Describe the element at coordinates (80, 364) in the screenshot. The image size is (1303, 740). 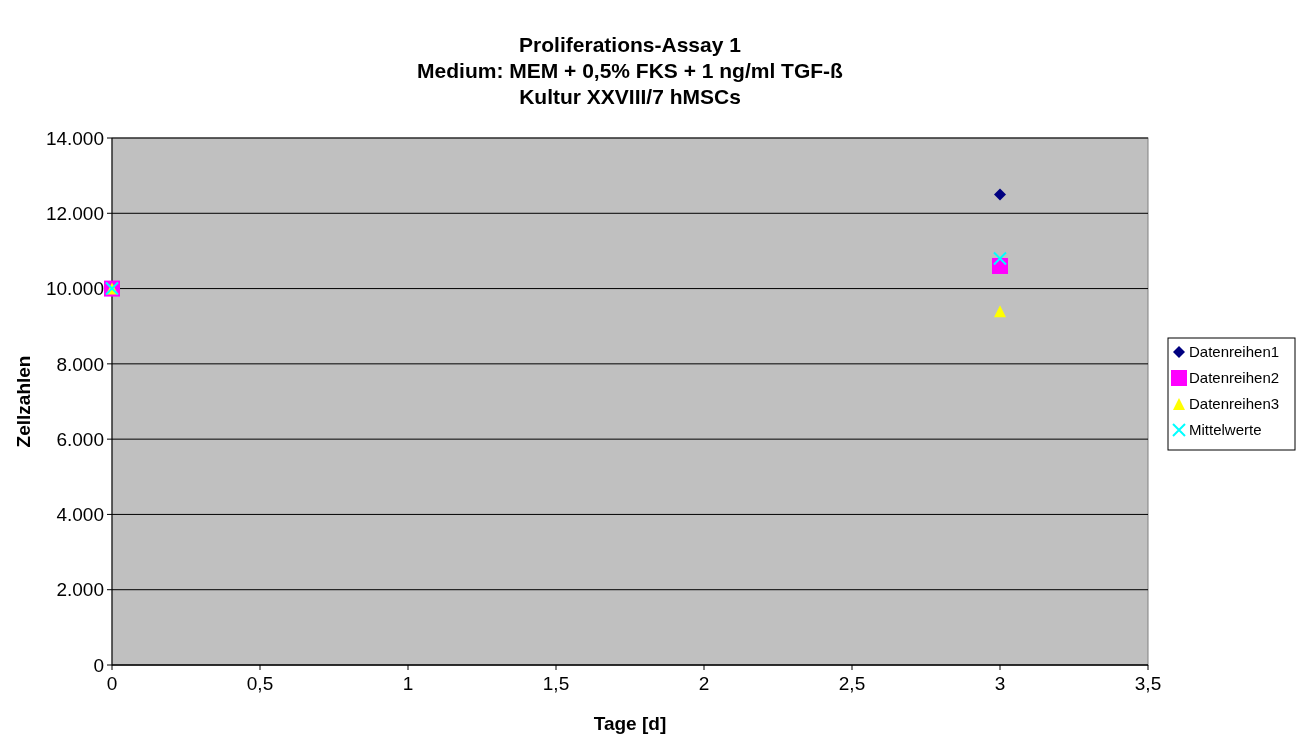
I see `y-tick-label: 8.000` at that location.